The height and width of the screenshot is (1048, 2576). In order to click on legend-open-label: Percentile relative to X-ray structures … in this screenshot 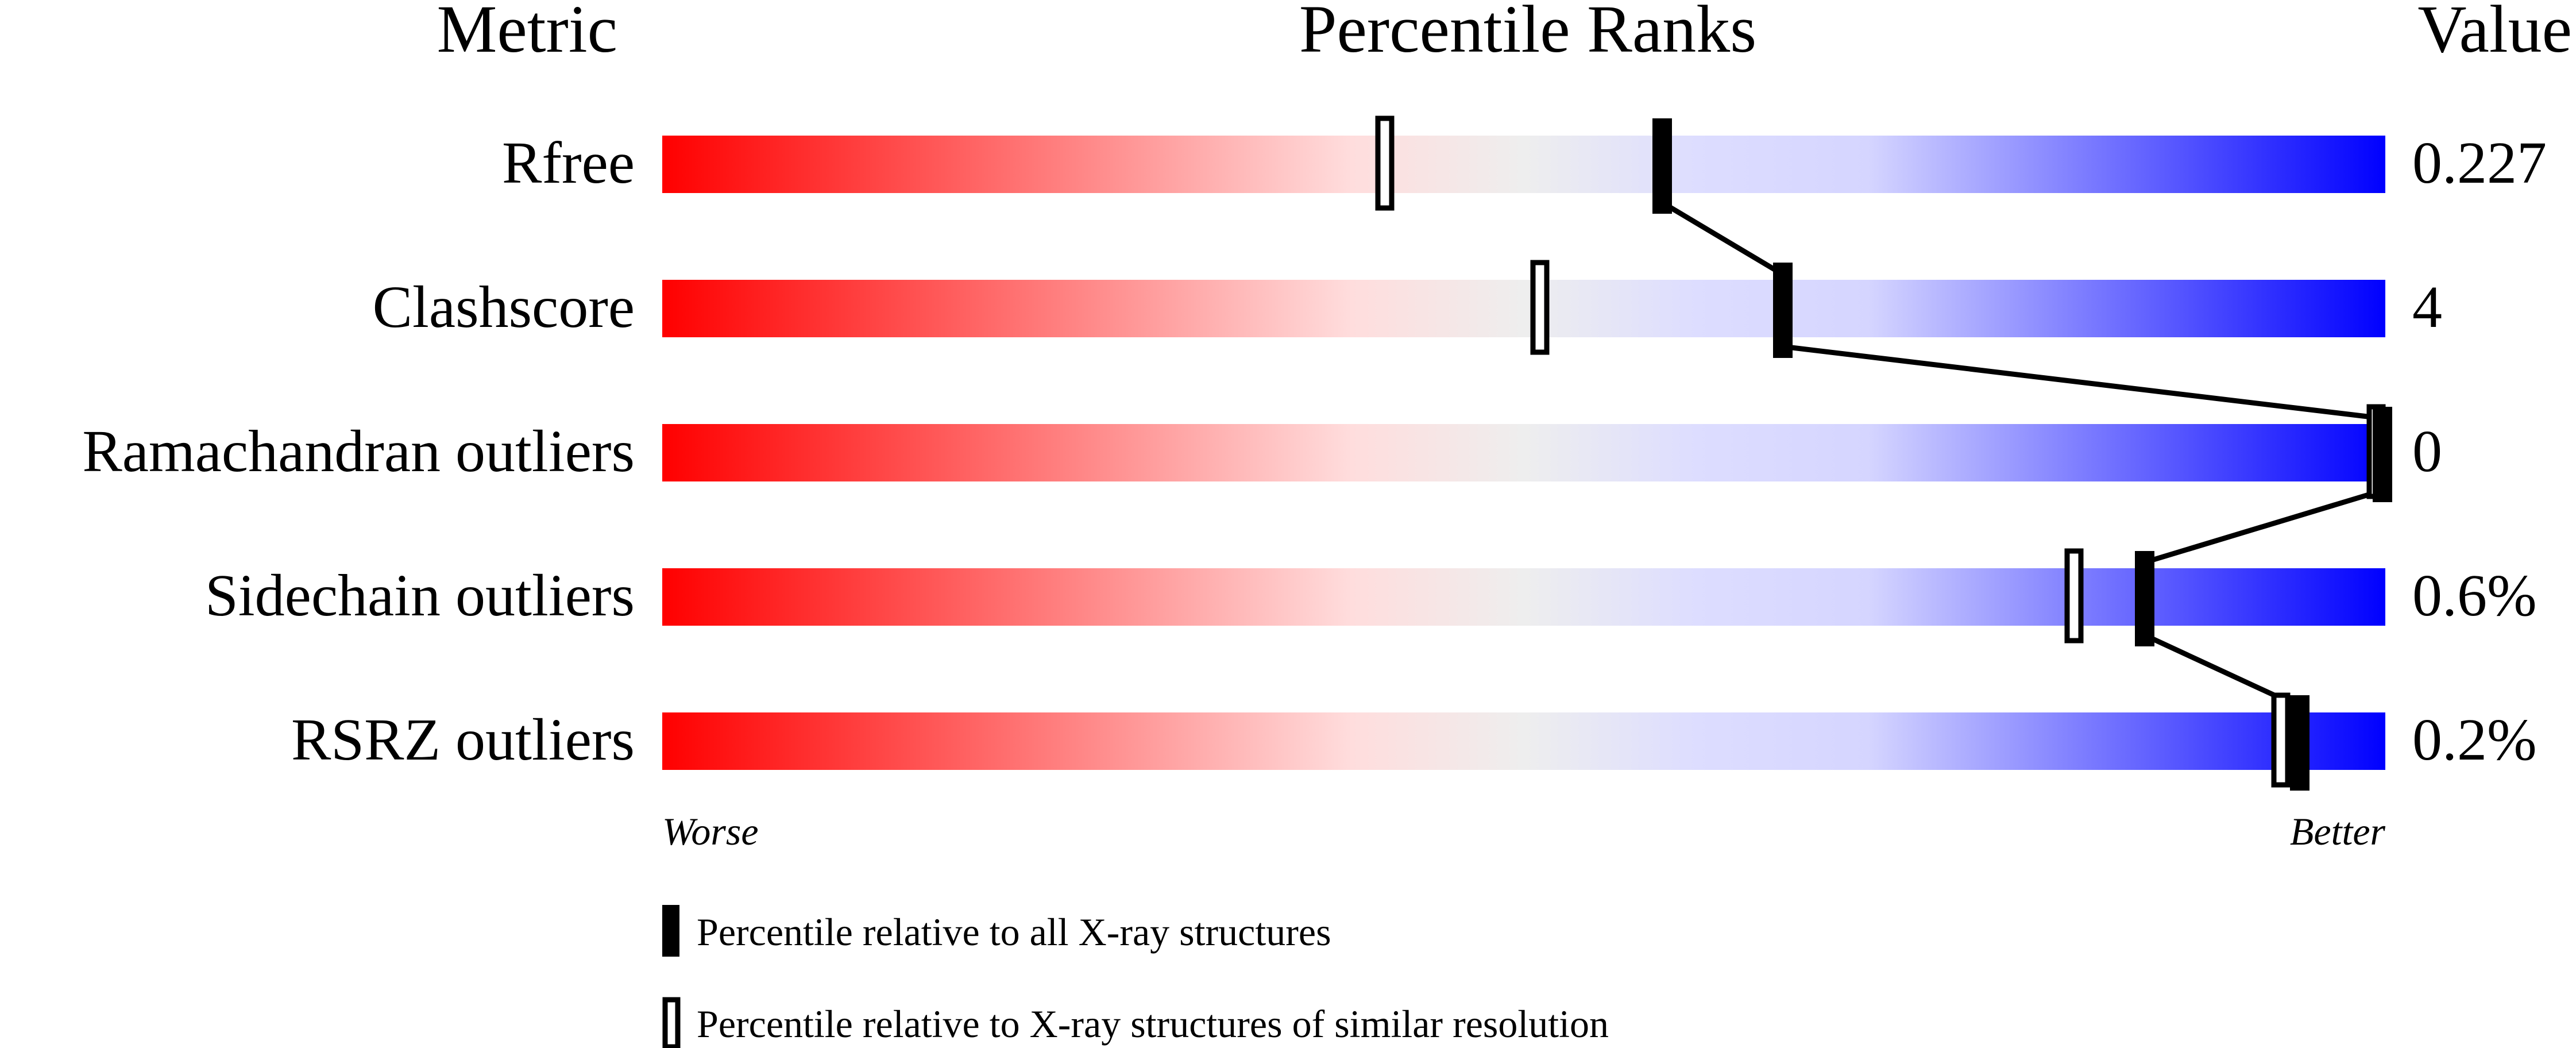, I will do `click(1153, 1024)`.